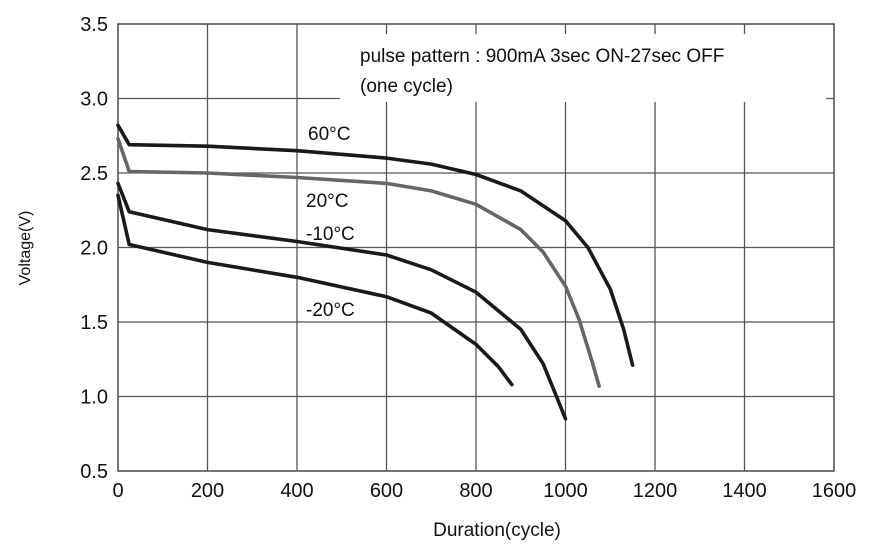 This screenshot has height=545, width=873. What do you see at coordinates (207, 491) in the screenshot?
I see `x-tick-label: 200` at bounding box center [207, 491].